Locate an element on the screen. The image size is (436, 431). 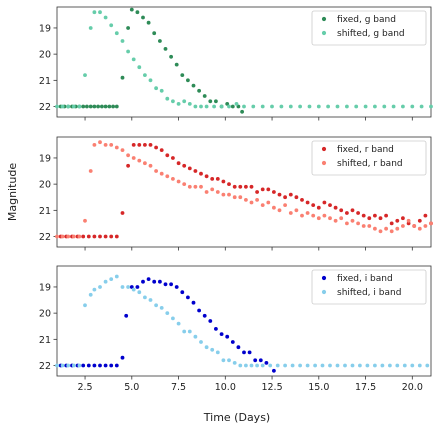
y-tick-label: 19 is located at coordinates (45, 28).